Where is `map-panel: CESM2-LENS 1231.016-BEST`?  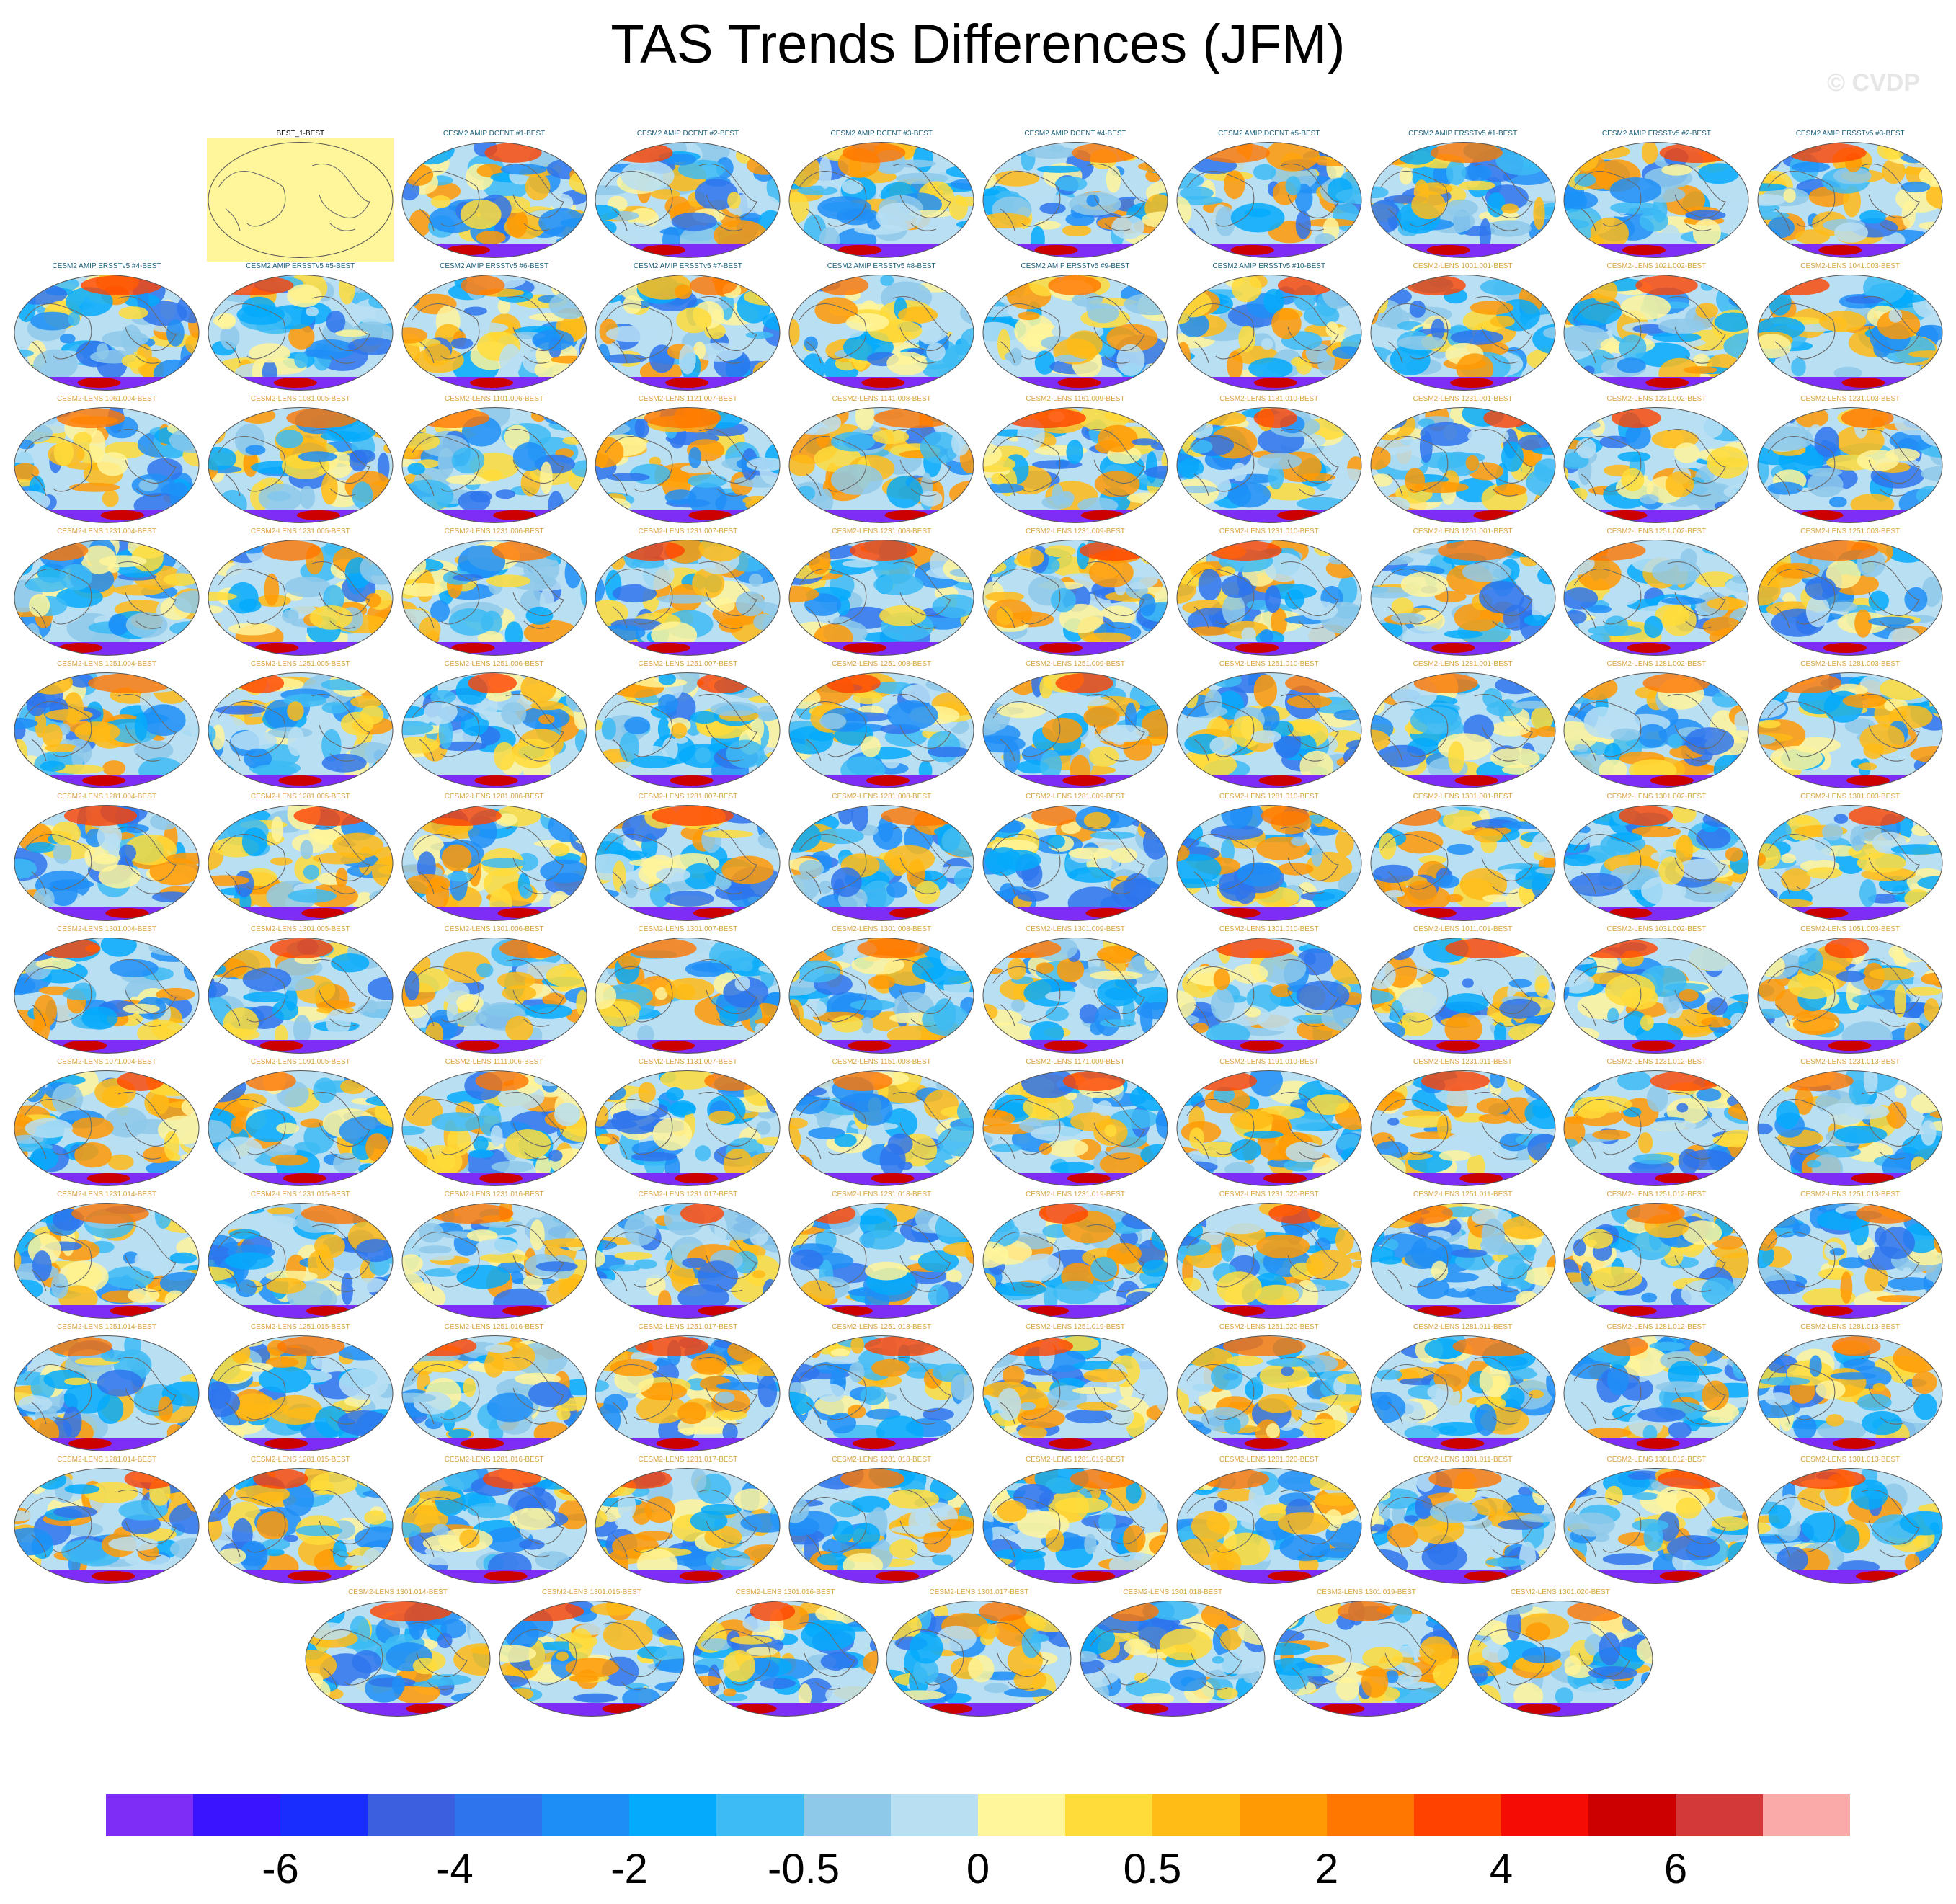 map-panel: CESM2-LENS 1231.016-BEST is located at coordinates (494, 1257).